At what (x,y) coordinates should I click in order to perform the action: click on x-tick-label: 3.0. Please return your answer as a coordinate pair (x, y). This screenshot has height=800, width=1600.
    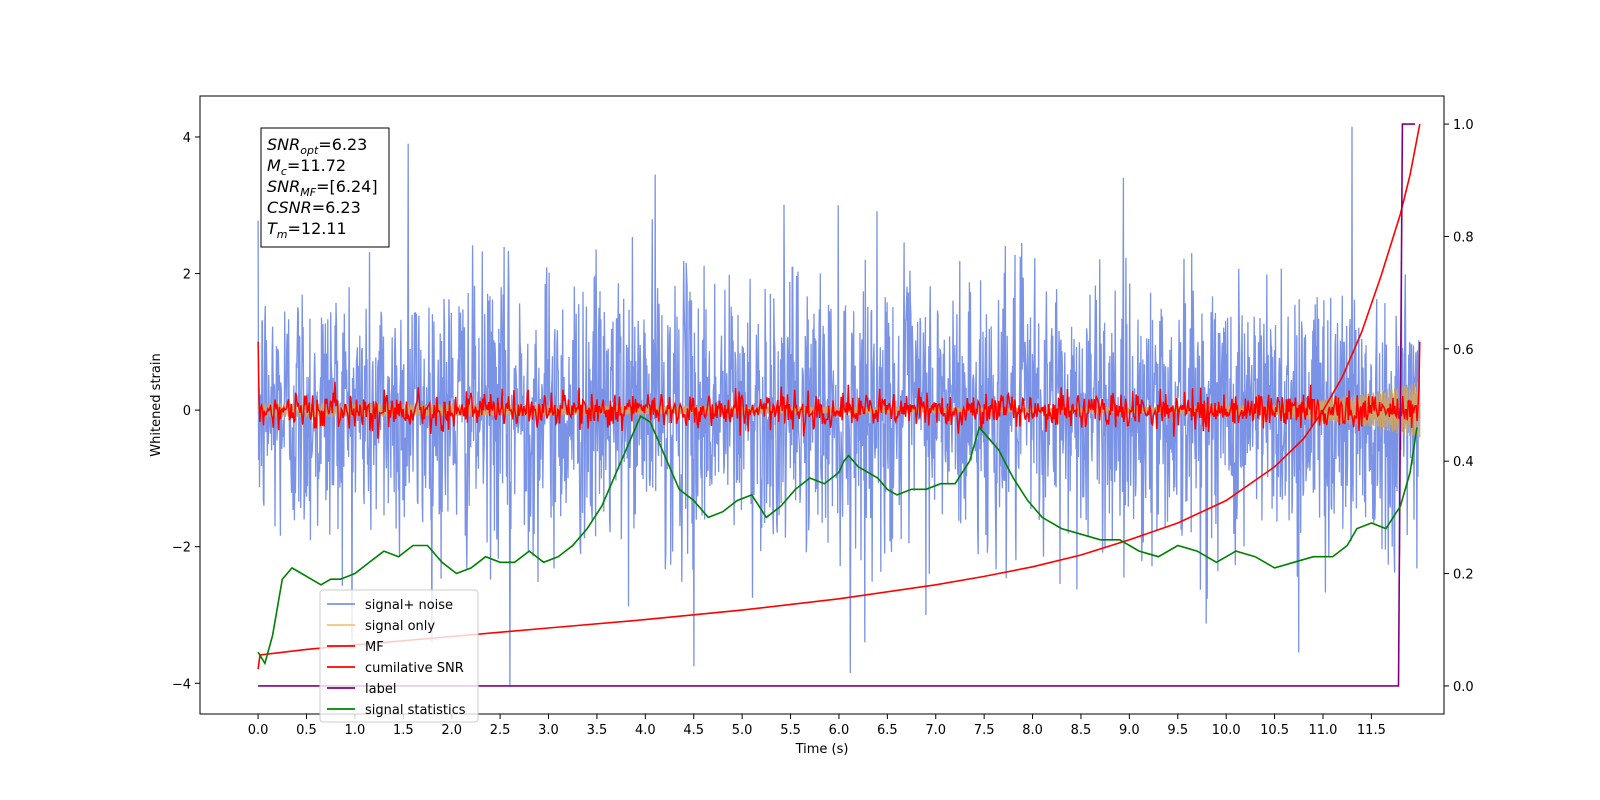
    Looking at the image, I should click on (548, 730).